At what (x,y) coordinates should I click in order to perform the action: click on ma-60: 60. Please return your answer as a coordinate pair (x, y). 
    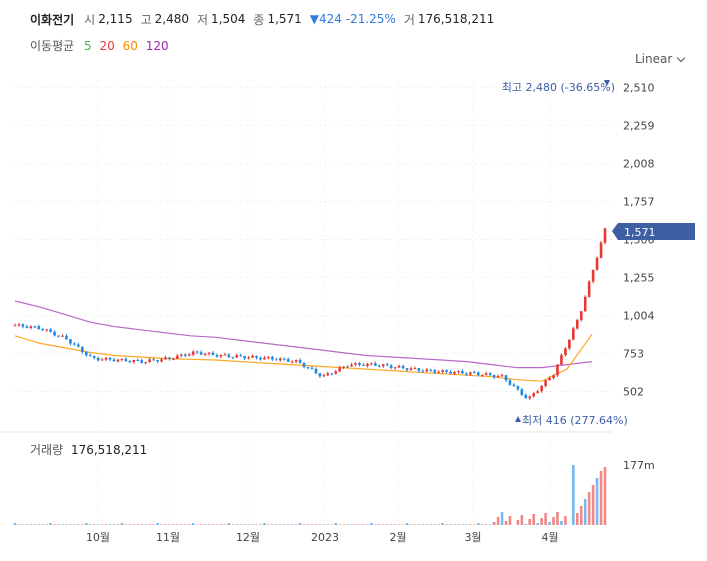
    Looking at the image, I should click on (130, 46).